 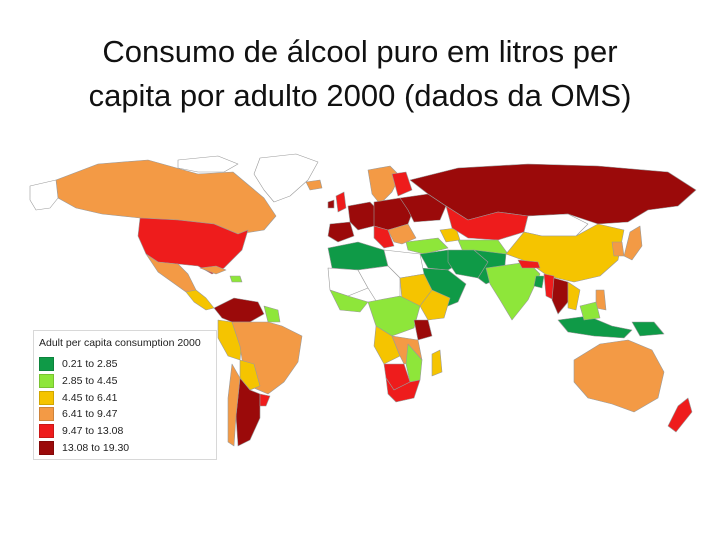 What do you see at coordinates (619, 376) in the screenshot?
I see `australia` at bounding box center [619, 376].